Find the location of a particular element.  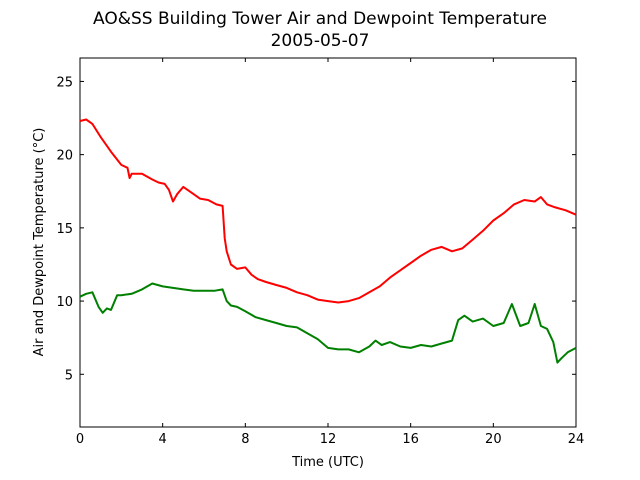

x-tick-label: 20 is located at coordinates (493, 439).